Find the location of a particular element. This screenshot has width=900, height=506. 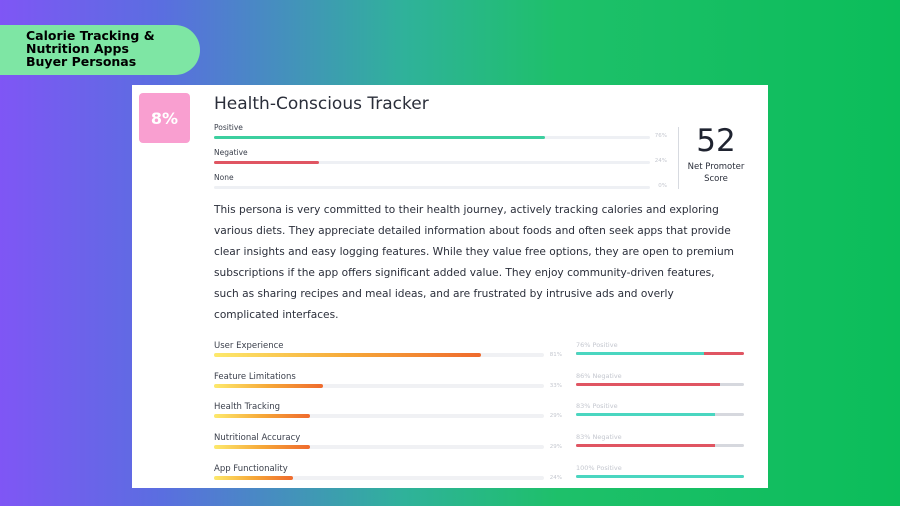

persona-share-badge: 8% is located at coordinates (164, 118).